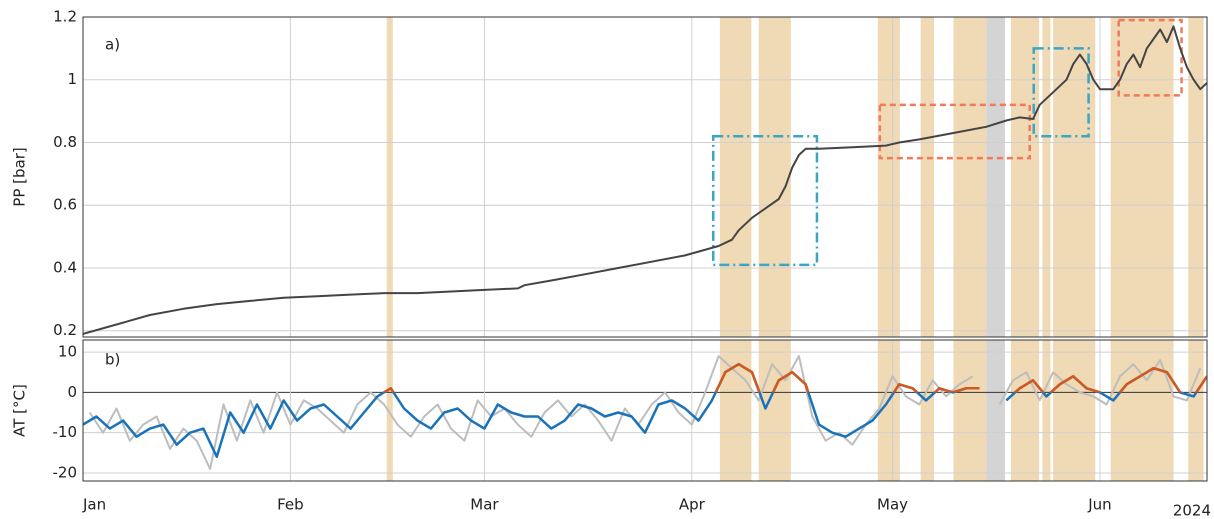 The height and width of the screenshot is (519, 1214). Describe the element at coordinates (72, 392) in the screenshot. I see `y-tick-label: 0` at that location.